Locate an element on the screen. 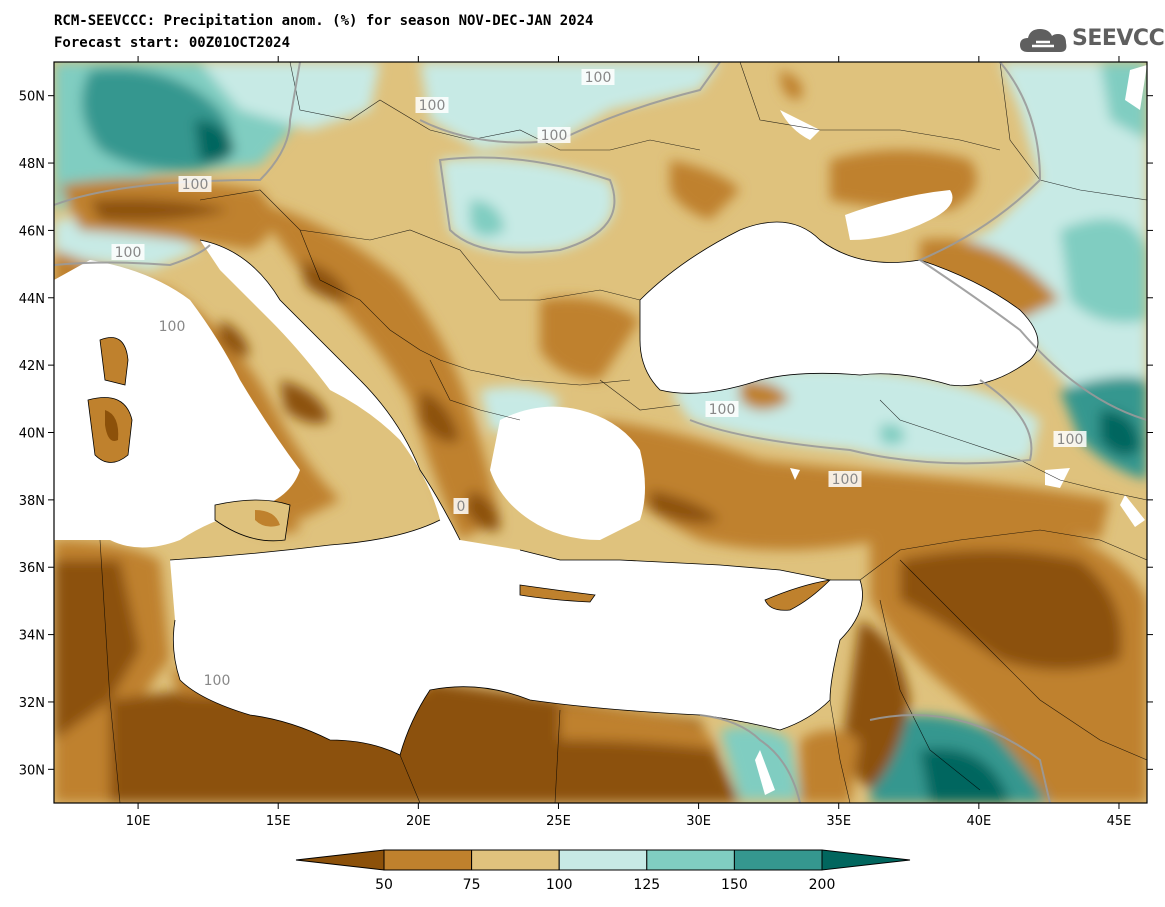 The image size is (1165, 907). lon-tick-label: 20E is located at coordinates (418, 821).